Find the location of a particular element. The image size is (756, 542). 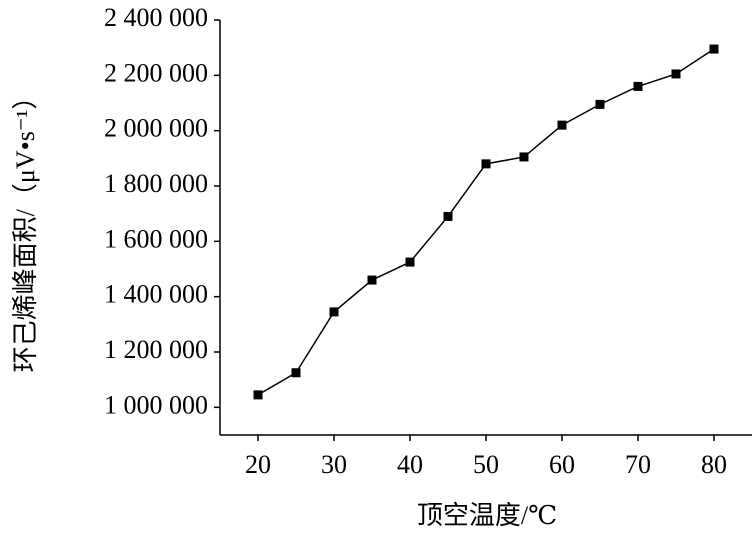

y-tick-label: 1 200 000 is located at coordinates (156, 349).